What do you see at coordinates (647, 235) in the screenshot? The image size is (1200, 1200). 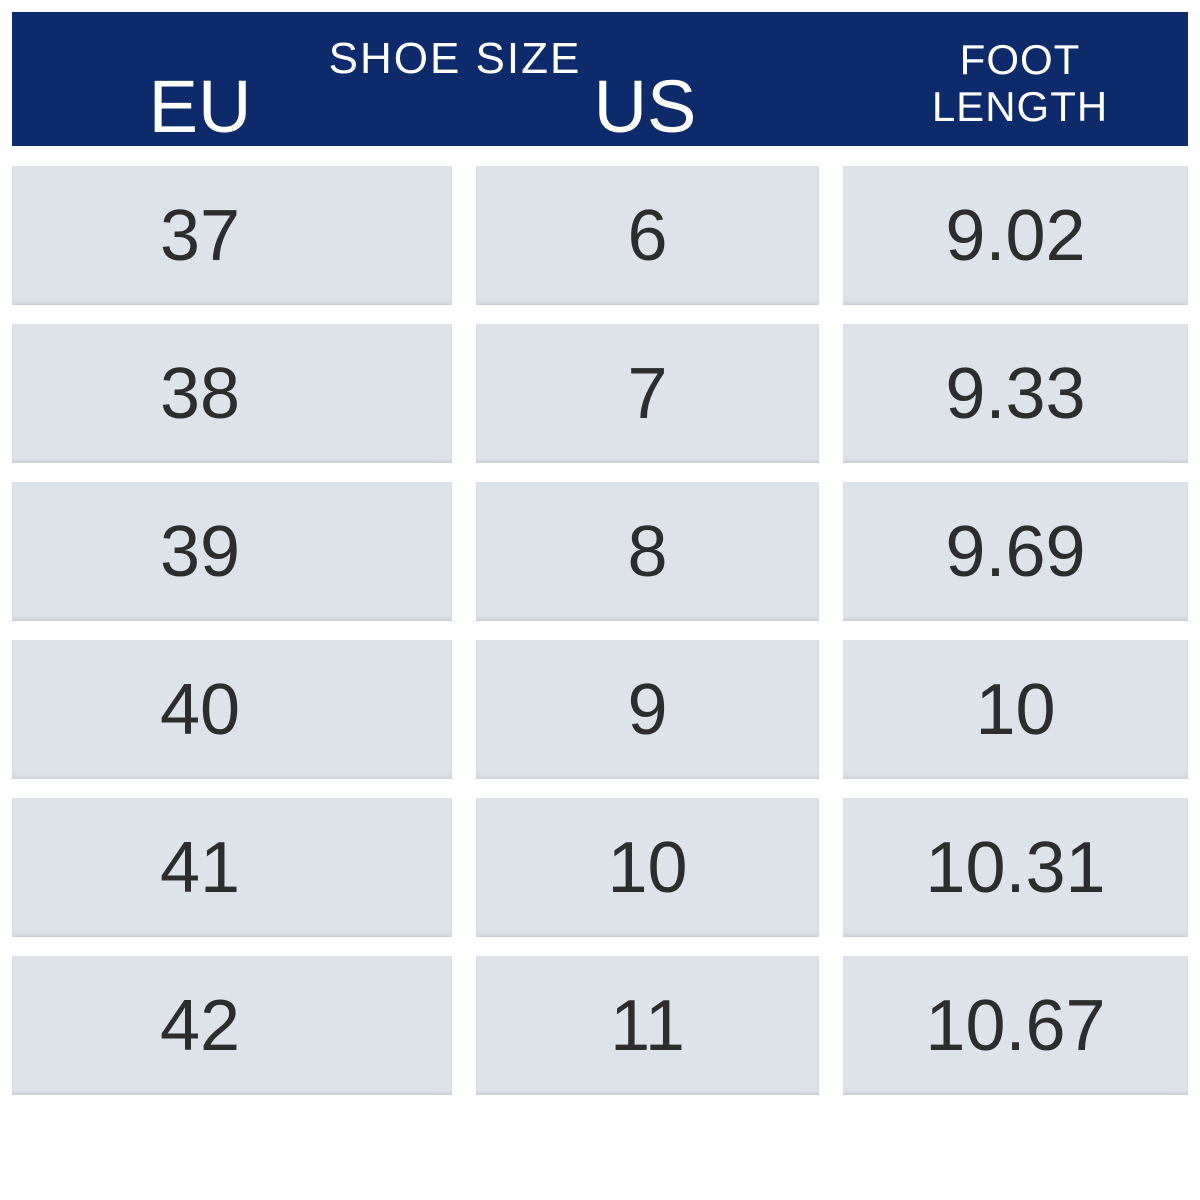 I see `cell-us: 6` at bounding box center [647, 235].